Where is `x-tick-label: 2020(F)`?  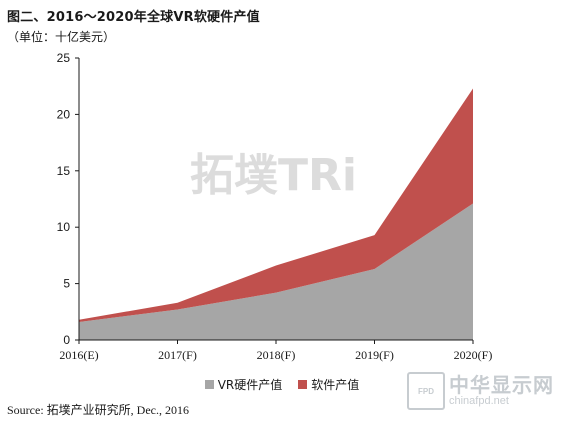 x-tick-label: 2020(F) is located at coordinates (473, 355).